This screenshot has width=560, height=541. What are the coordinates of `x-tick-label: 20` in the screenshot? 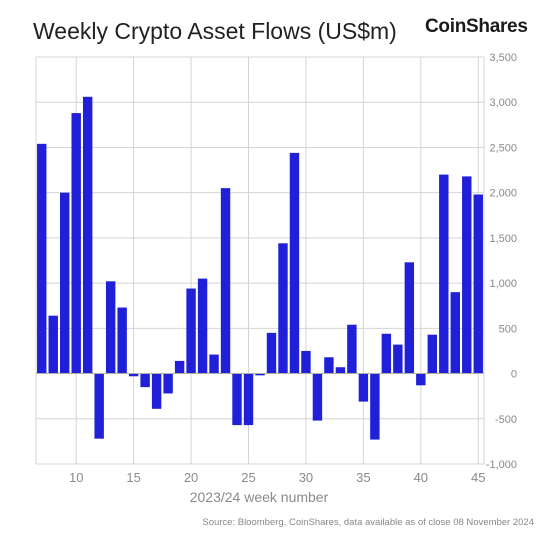 It's located at (191, 477).